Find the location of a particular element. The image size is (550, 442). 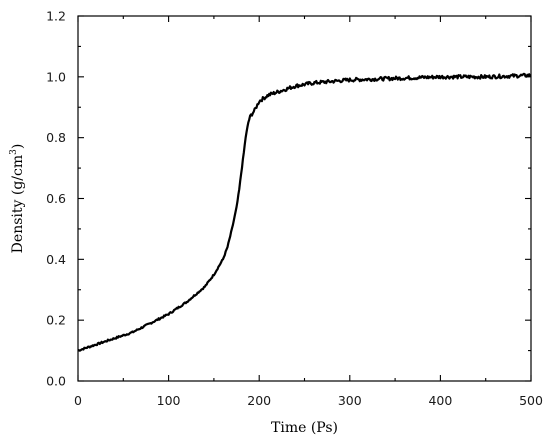

y-tick-label: 0.2 is located at coordinates (56, 320).